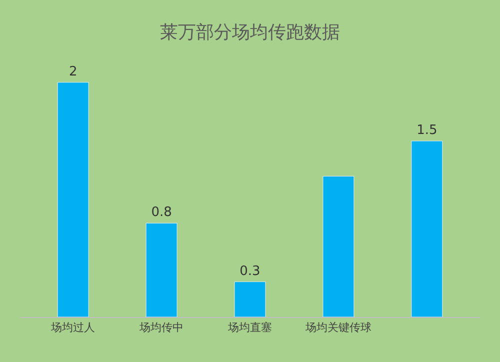 The width and height of the screenshot is (500, 362). Describe the element at coordinates (73, 327) in the screenshot. I see `x-tick-label: 场均过人` at that location.